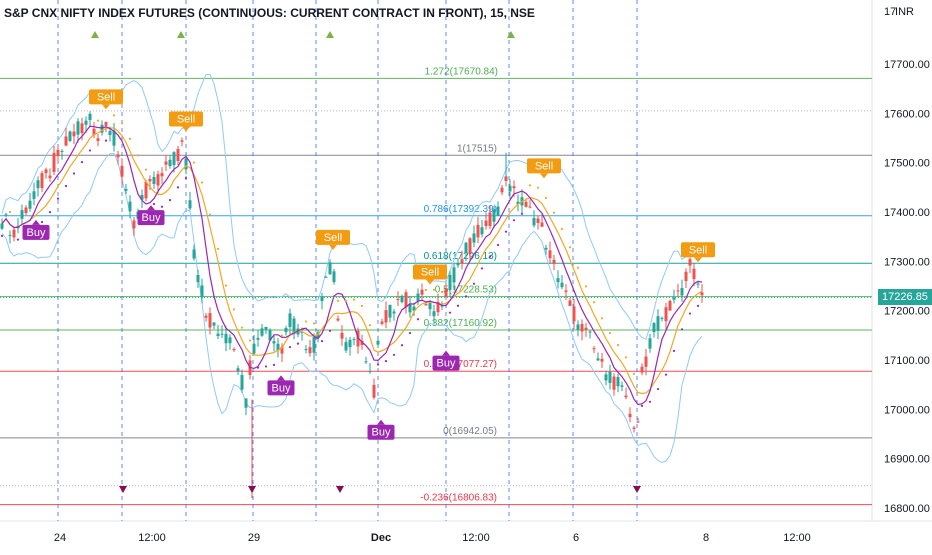 The image size is (932, 555). I want to click on price-tick-label: 17400.00, so click(907, 213).